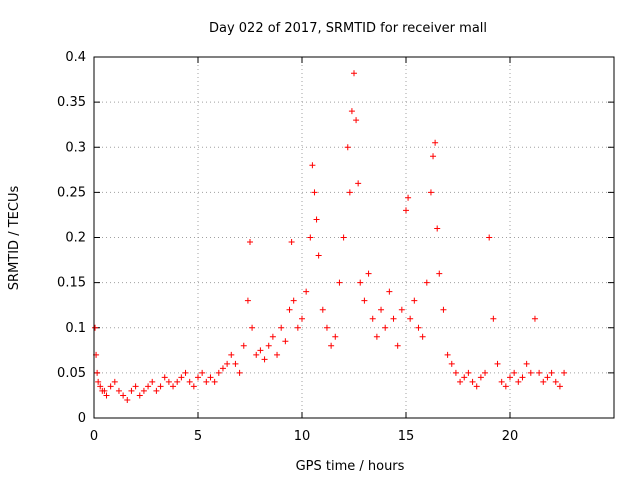  I want to click on y-tick-label: 0.15, so click(71, 283).